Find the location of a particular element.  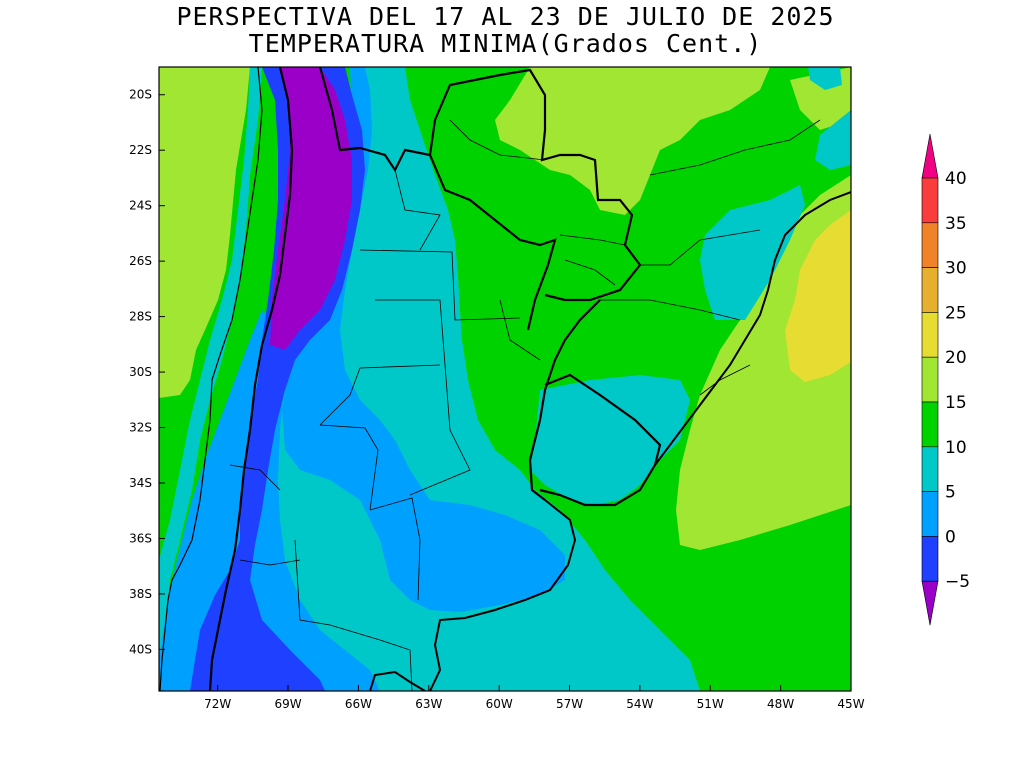

band-0-5-south is located at coordinates (269, 500).